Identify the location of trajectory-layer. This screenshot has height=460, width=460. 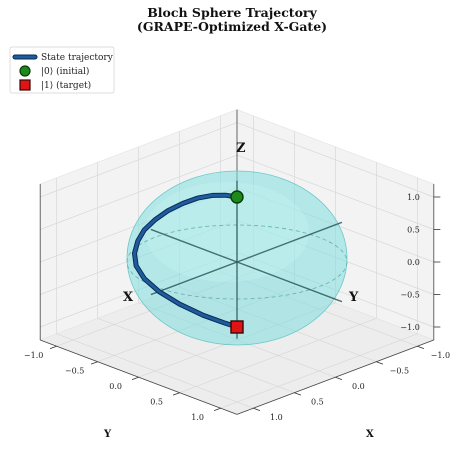
(186, 261).